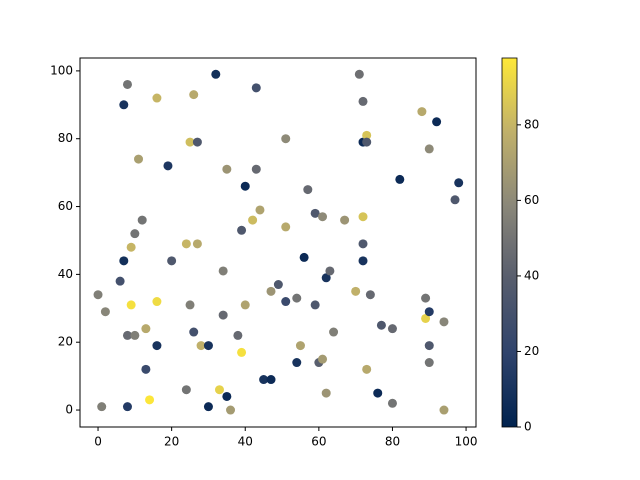 The image size is (640, 480). Describe the element at coordinates (65, 138) in the screenshot. I see `y-tick-label: 80` at that location.